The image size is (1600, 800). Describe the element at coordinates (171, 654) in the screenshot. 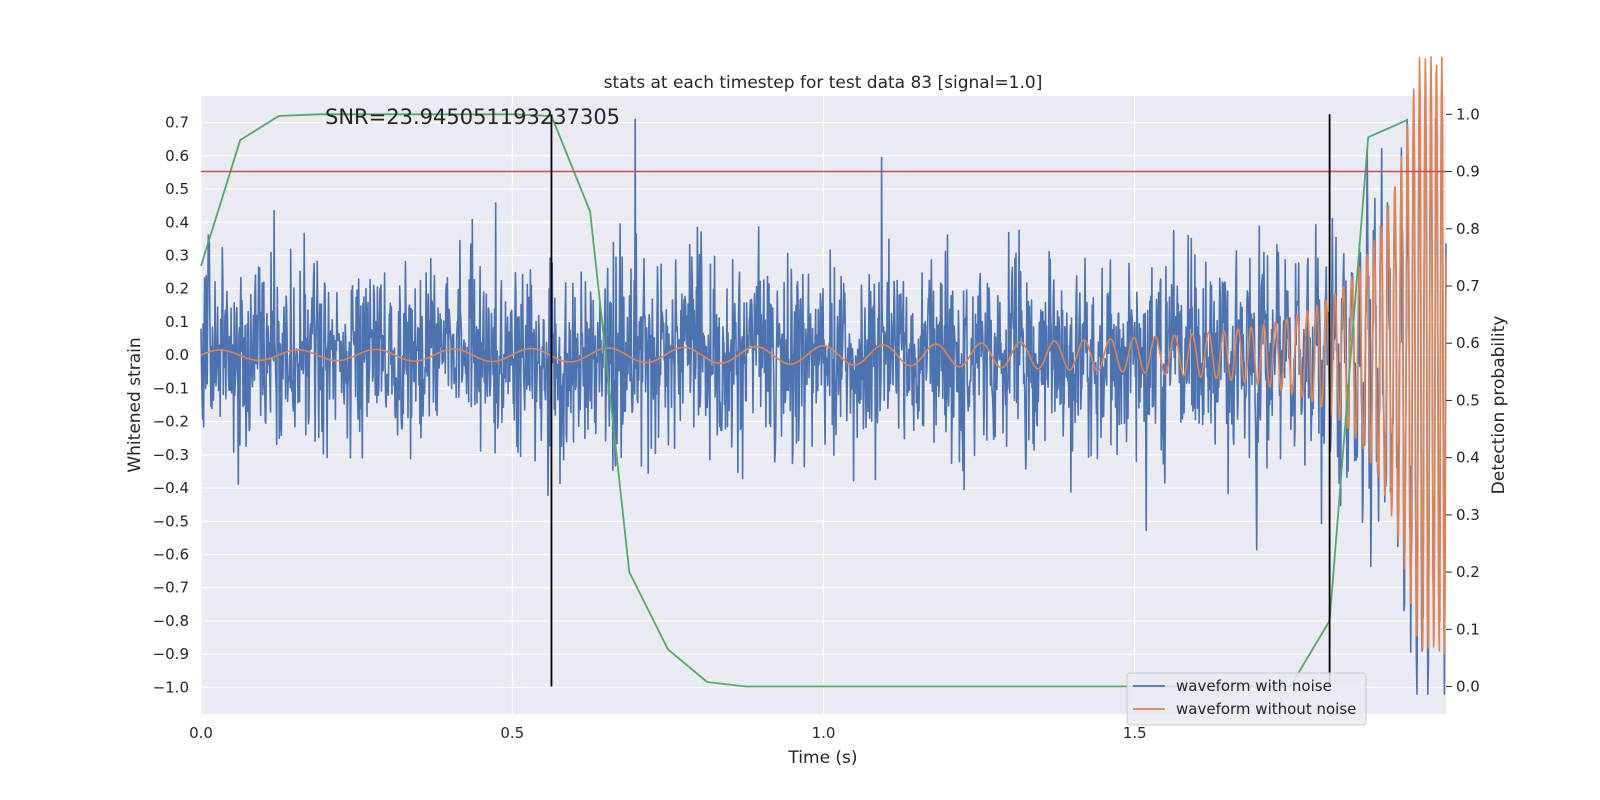

I see `y-tick-label: −0.9` at that location.